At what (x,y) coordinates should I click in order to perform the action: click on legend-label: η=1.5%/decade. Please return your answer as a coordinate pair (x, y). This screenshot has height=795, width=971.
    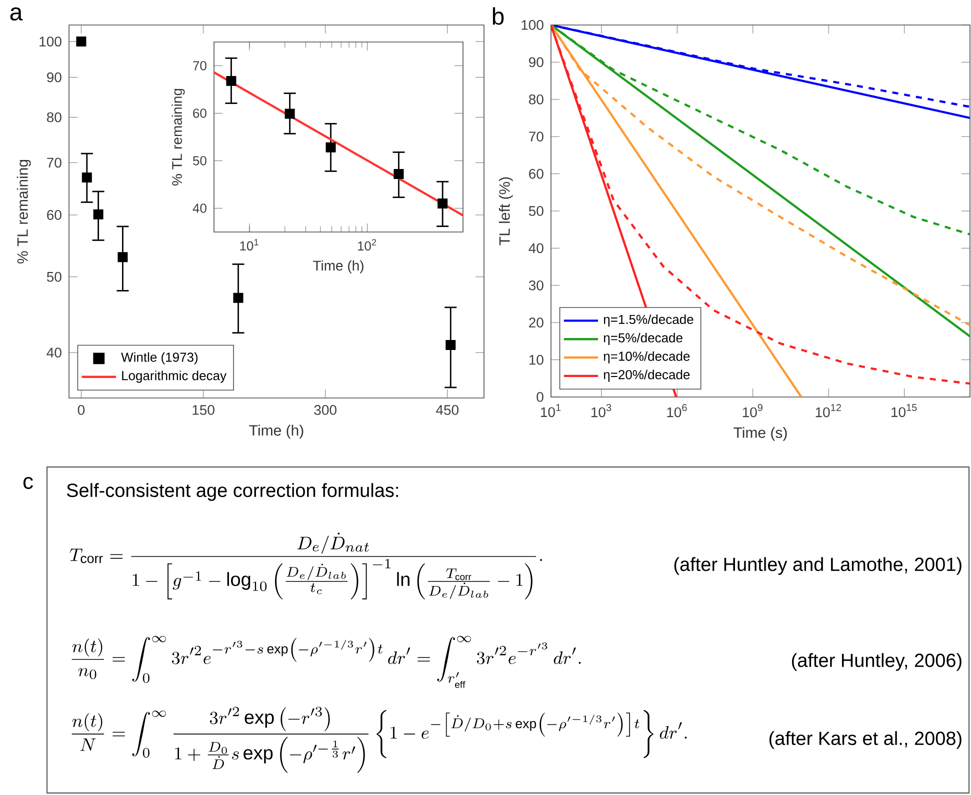
    Looking at the image, I should click on (649, 320).